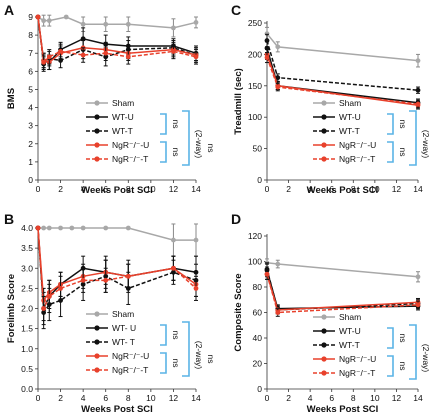 The height and width of the screenshot is (419, 429). What do you see at coordinates (30, 35) in the screenshot?
I see `y-tick-label: 8` at bounding box center [30, 35].